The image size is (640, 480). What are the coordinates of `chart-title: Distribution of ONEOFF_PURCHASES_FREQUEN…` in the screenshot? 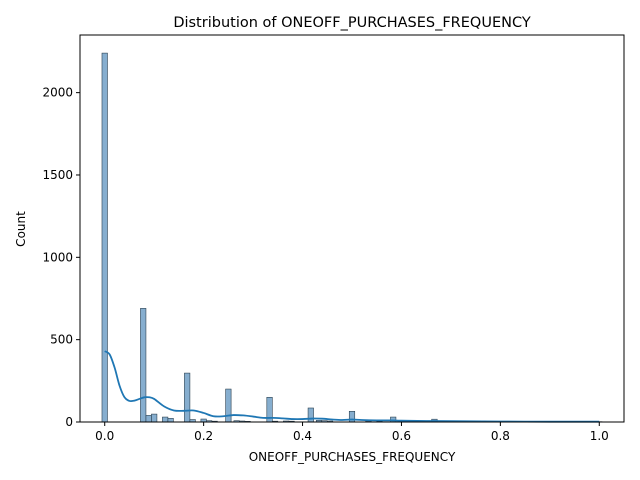 It's located at (352, 23).